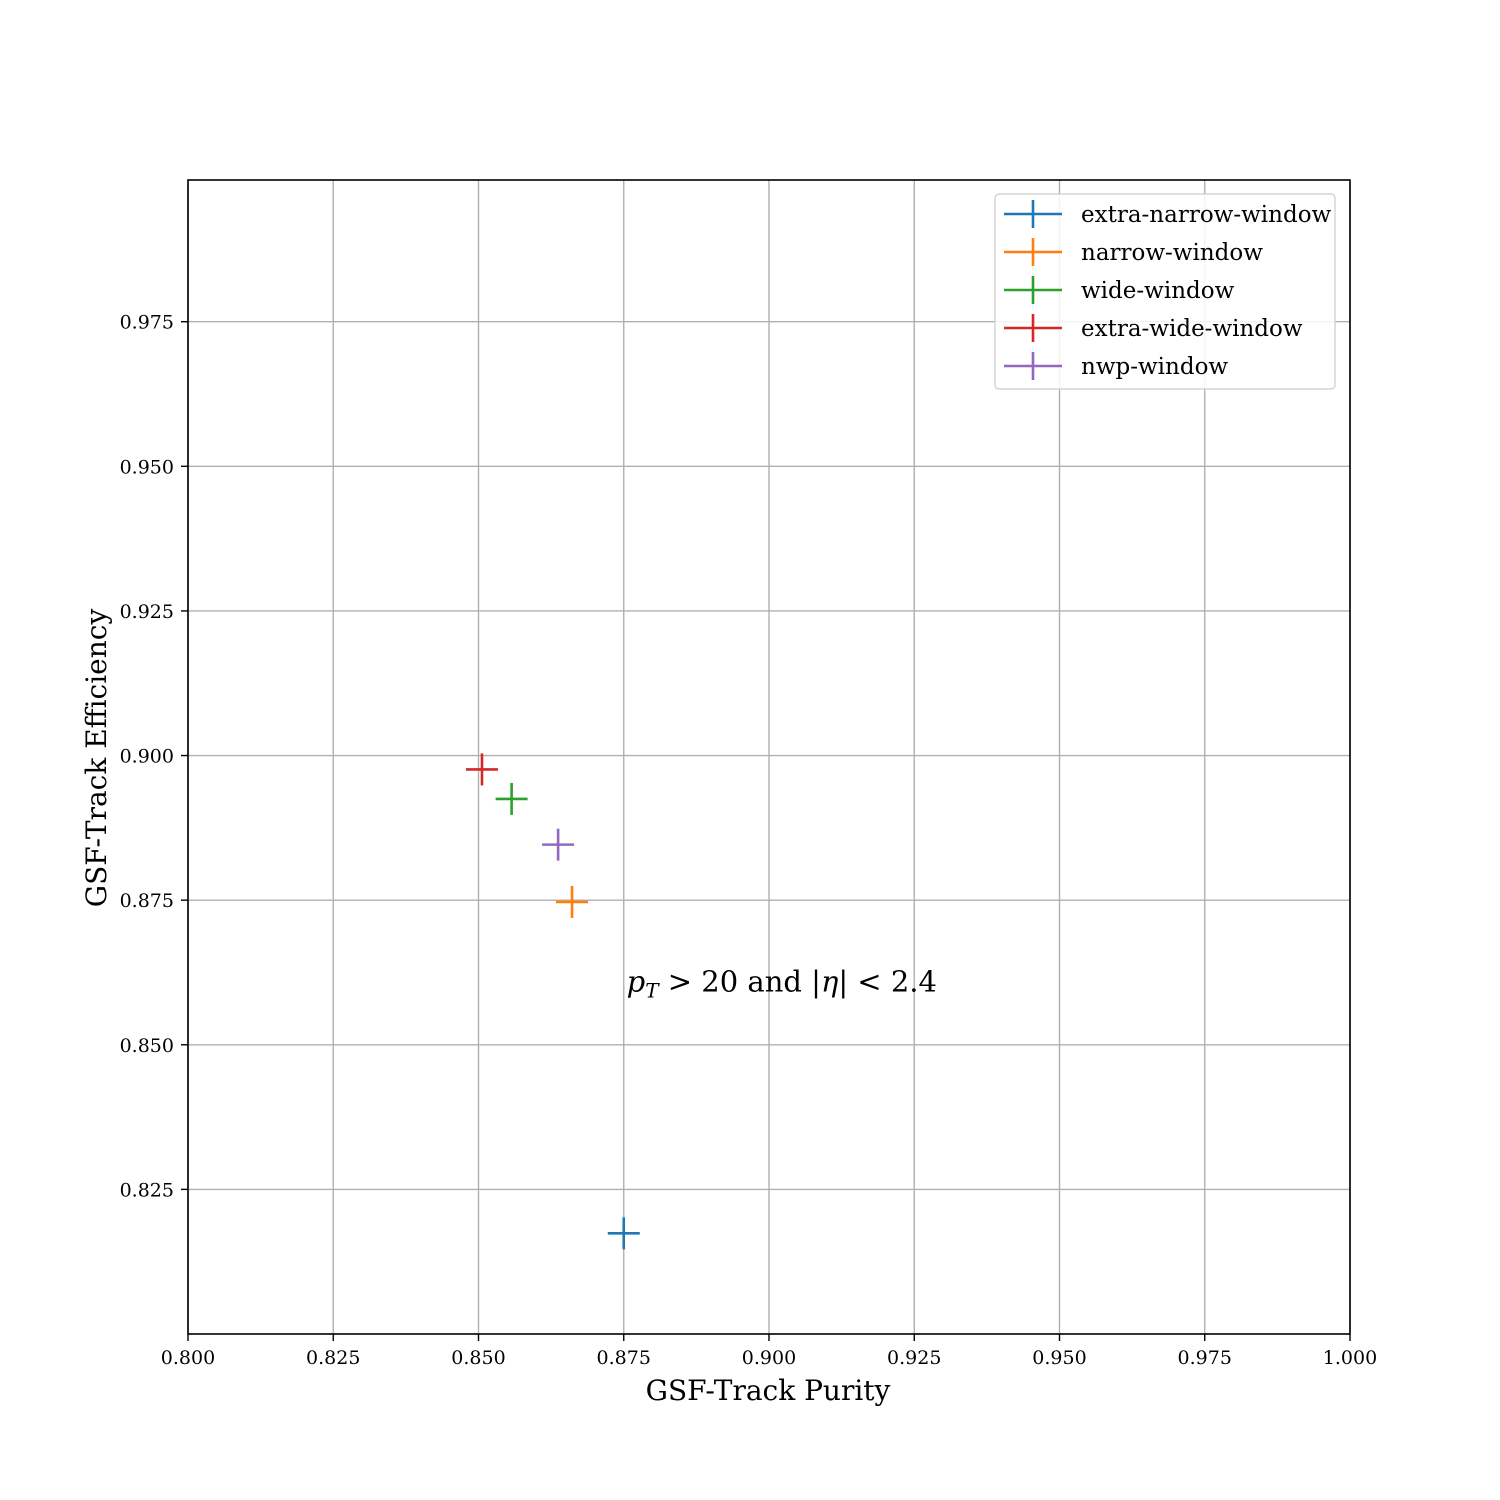 The width and height of the screenshot is (1500, 1500). What do you see at coordinates (887, 982) in the screenshot?
I see `annot-rest: | < 2.4` at bounding box center [887, 982].